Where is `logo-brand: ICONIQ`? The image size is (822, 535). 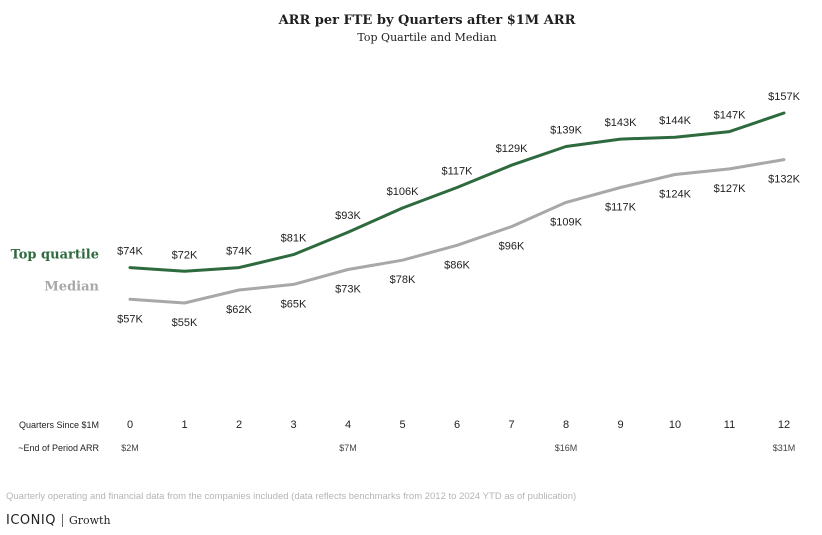
logo-brand: ICONIQ is located at coordinates (31, 520).